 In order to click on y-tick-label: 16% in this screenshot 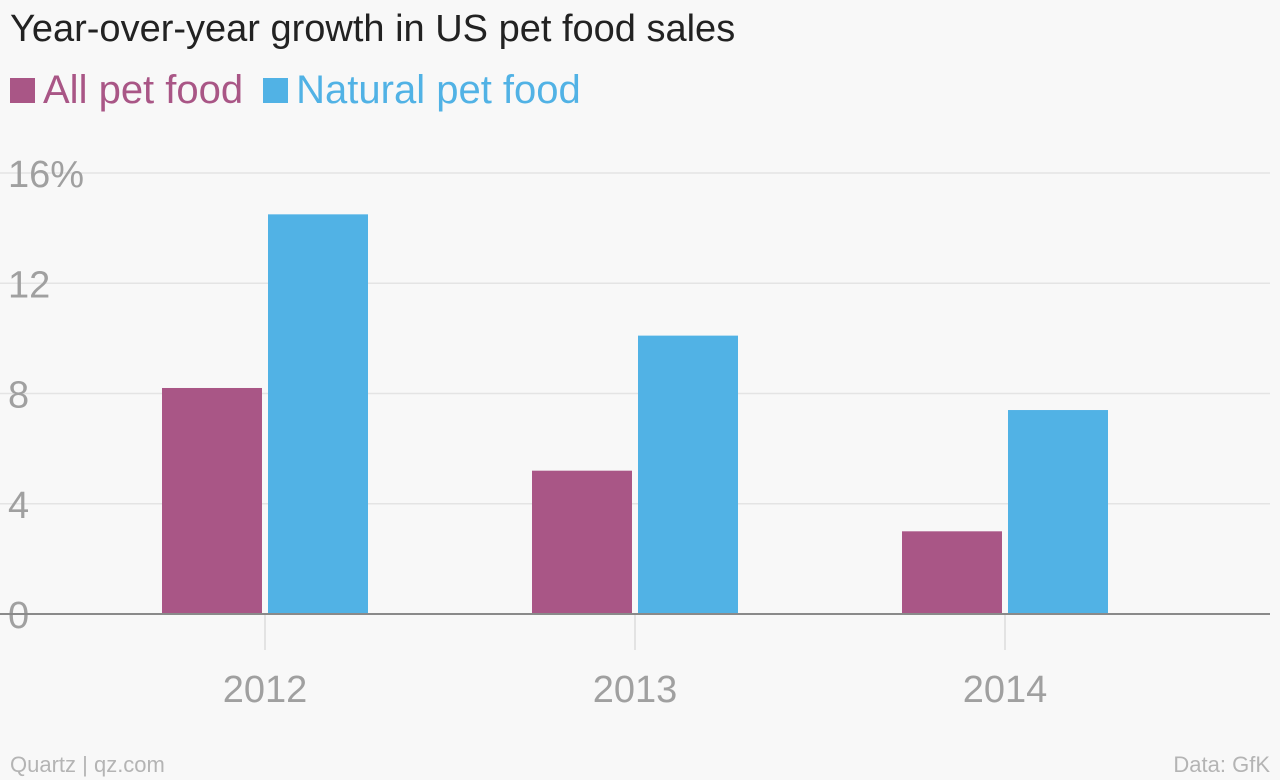, I will do `click(46, 175)`.